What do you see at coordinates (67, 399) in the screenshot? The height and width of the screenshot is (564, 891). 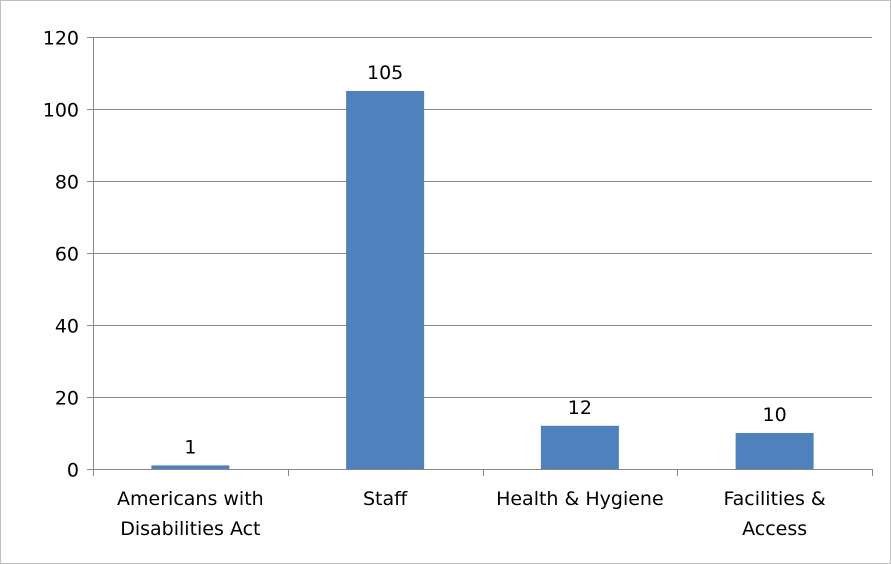 I see `y-tick-label: 20` at bounding box center [67, 399].